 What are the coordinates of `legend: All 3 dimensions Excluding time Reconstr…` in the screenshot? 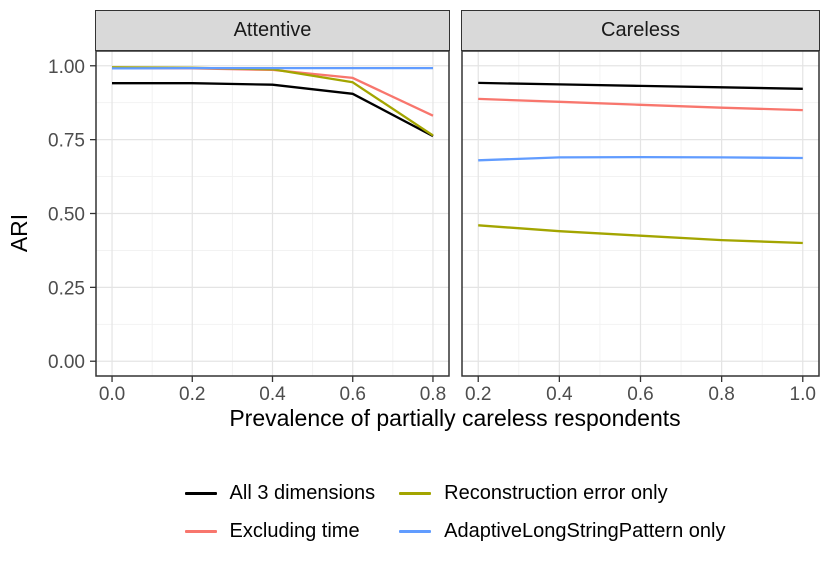 It's located at (455, 512).